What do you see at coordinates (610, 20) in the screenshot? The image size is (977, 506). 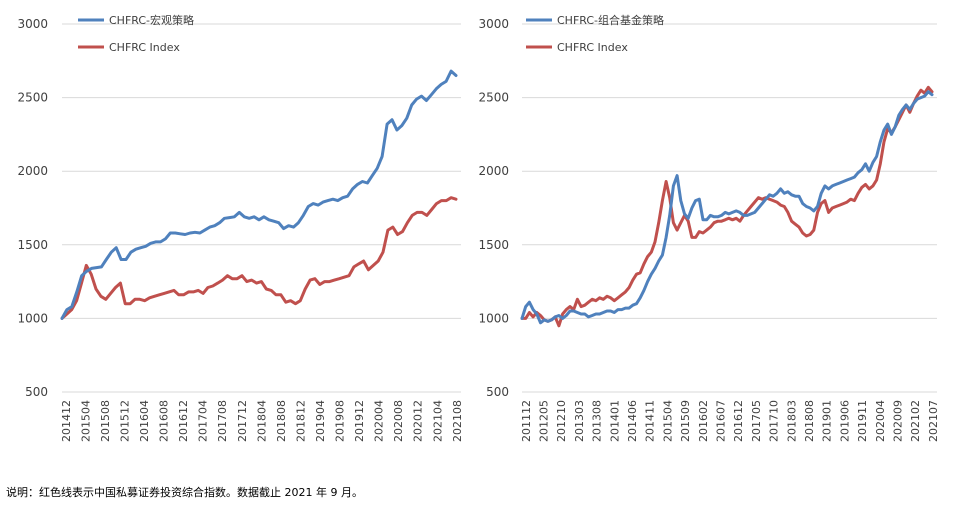 I see `legend-label: CHFRC-组合基金策略` at bounding box center [610, 20].